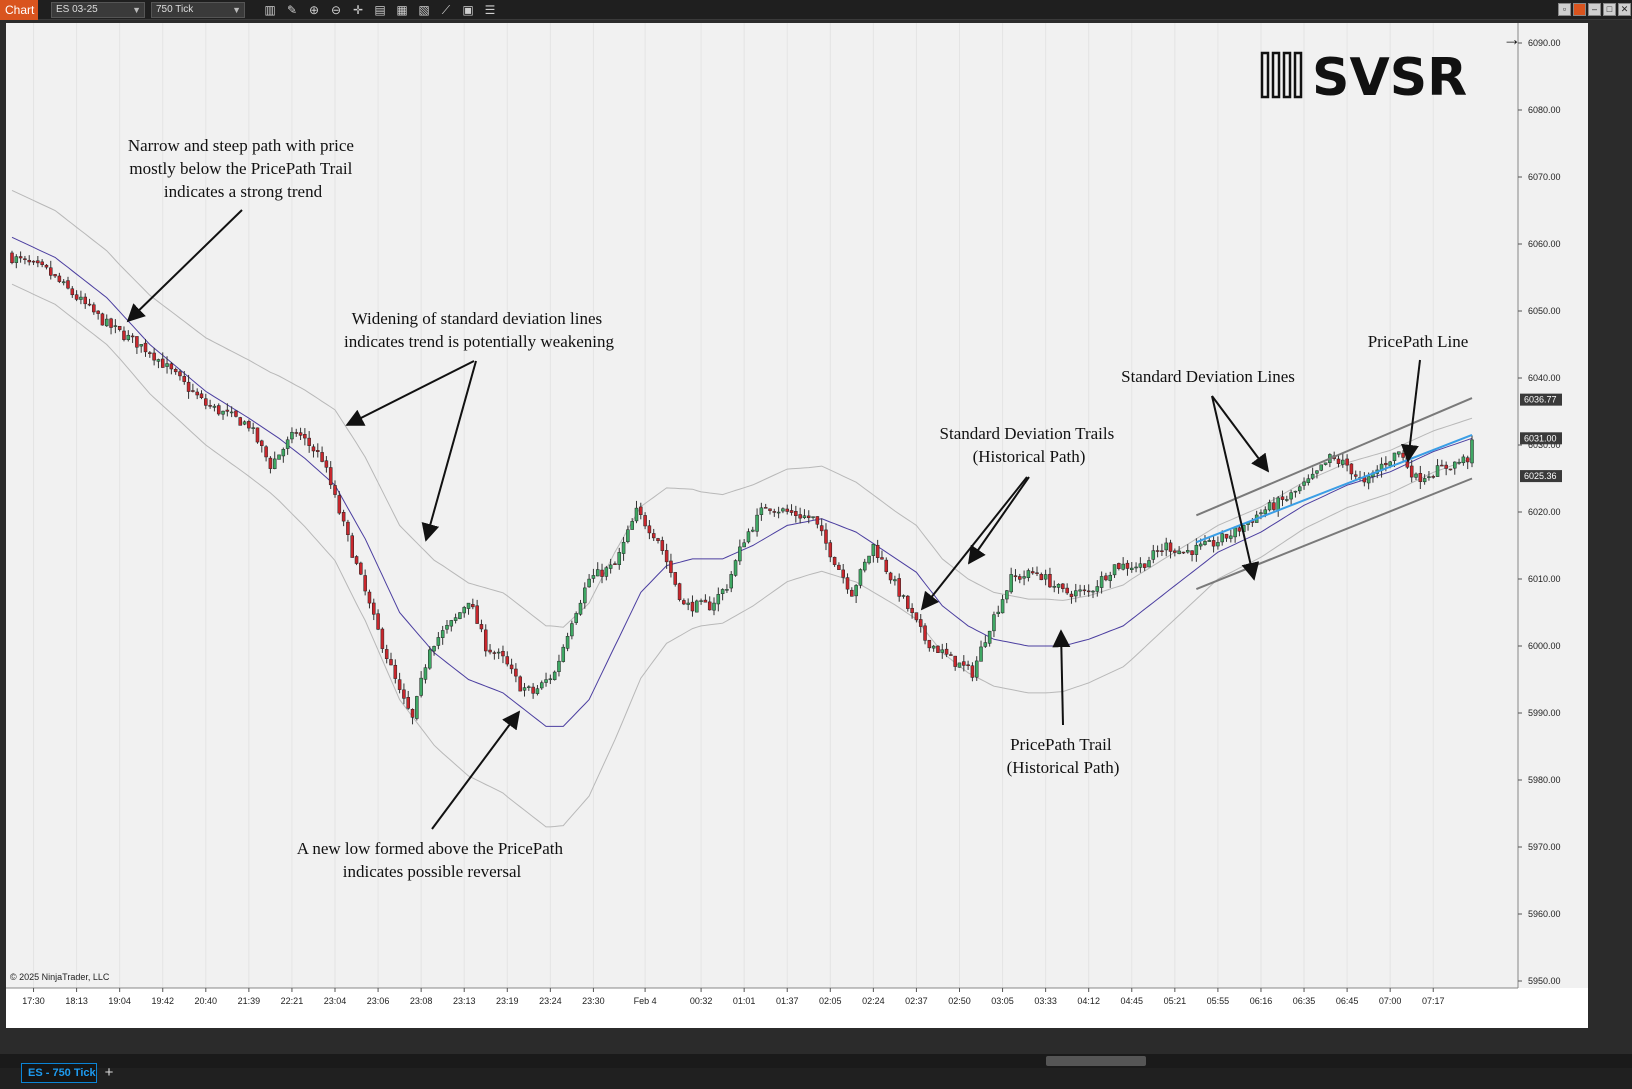  What do you see at coordinates (1512, 39) in the screenshot?
I see `arrow-right-icon: →` at bounding box center [1512, 39].